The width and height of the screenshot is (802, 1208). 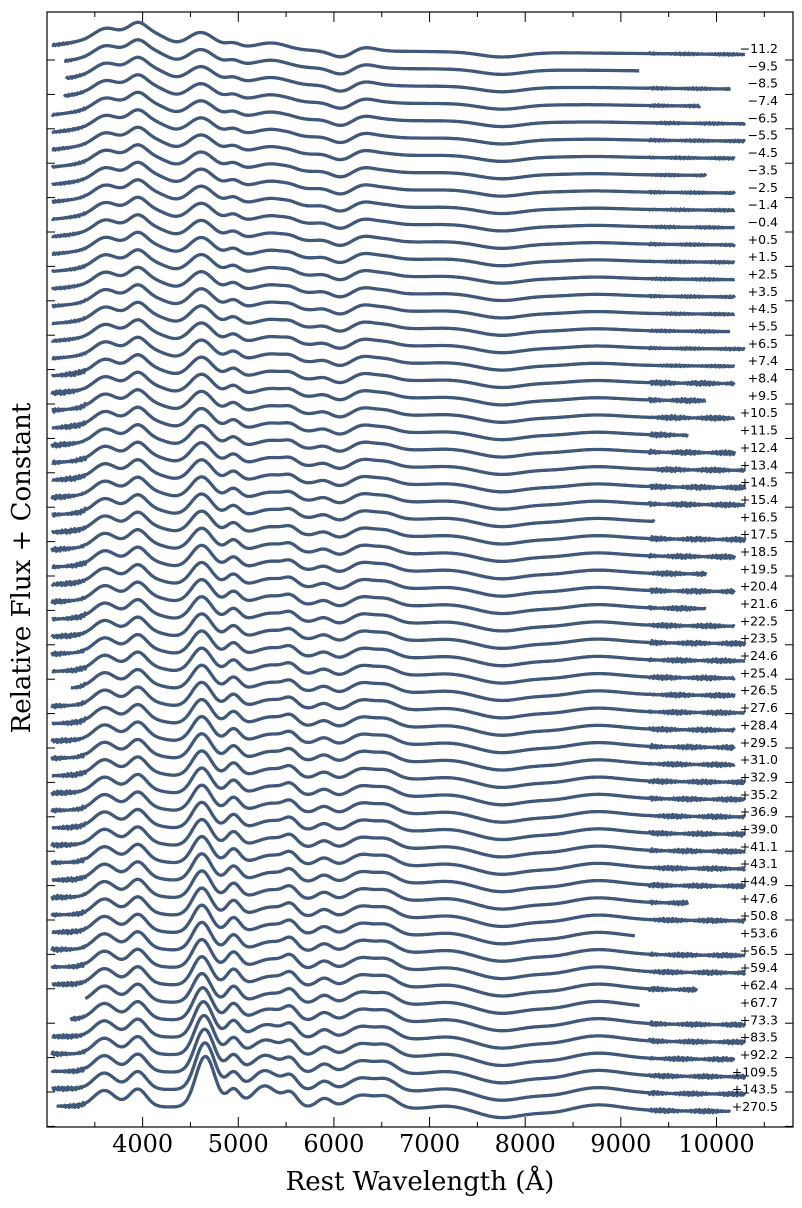 What do you see at coordinates (759, 482) in the screenshot?
I see `phase-label: +14.5` at bounding box center [759, 482].